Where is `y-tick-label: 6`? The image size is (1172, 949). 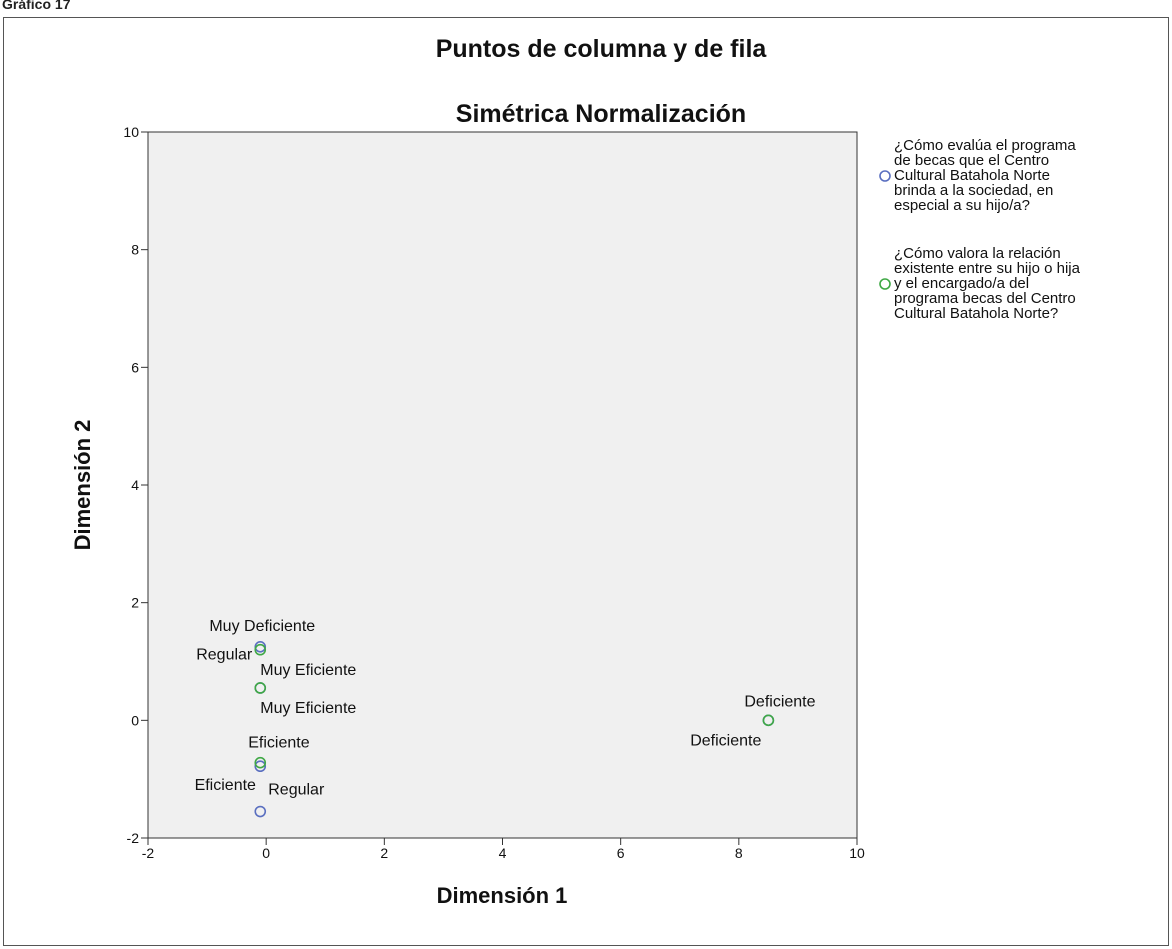 y-tick-label: 6 is located at coordinates (135, 367).